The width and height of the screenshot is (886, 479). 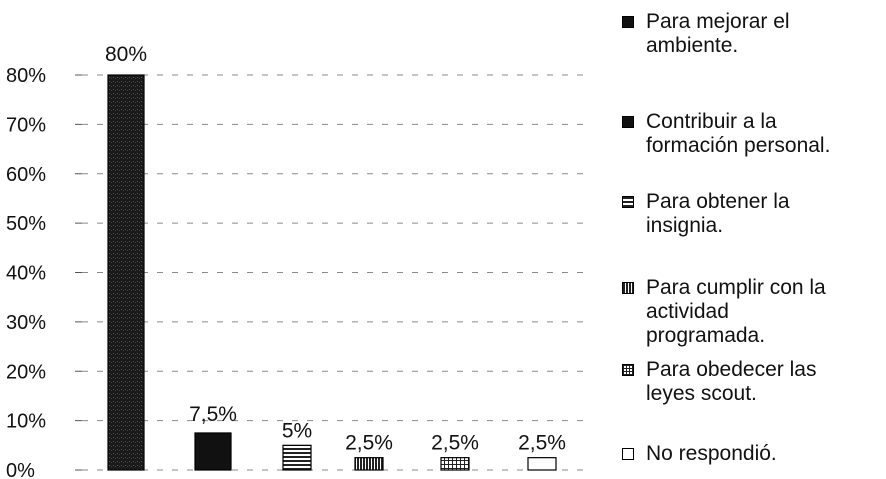 What do you see at coordinates (26, 274) in the screenshot?
I see `y-tick-label: 40%` at bounding box center [26, 274].